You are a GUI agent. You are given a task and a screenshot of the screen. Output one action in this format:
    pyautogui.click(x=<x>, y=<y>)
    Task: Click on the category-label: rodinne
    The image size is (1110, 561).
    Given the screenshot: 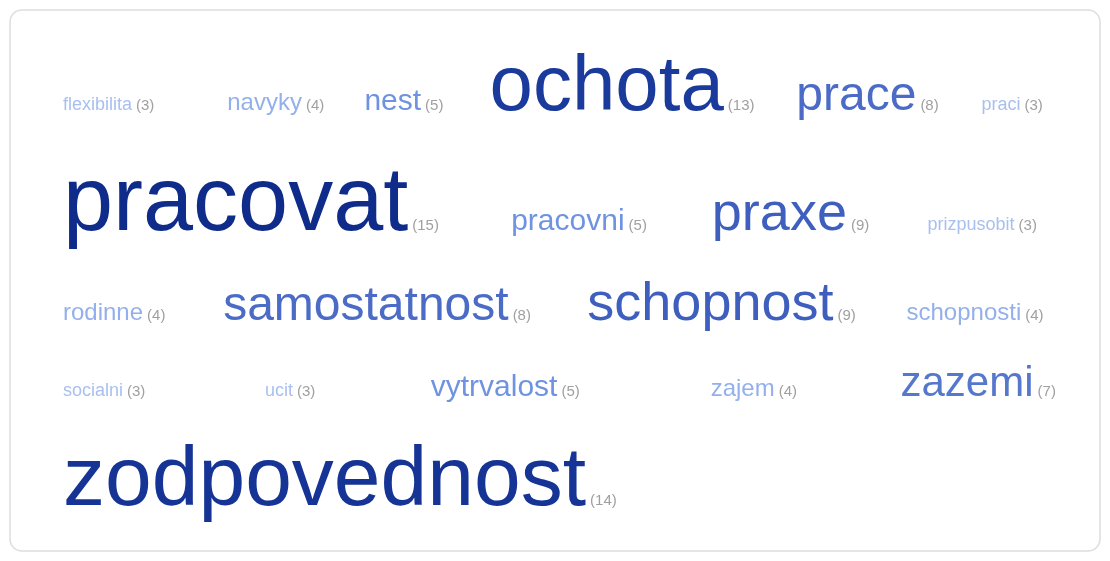 What is the action you would take?
    pyautogui.click(x=103, y=312)
    